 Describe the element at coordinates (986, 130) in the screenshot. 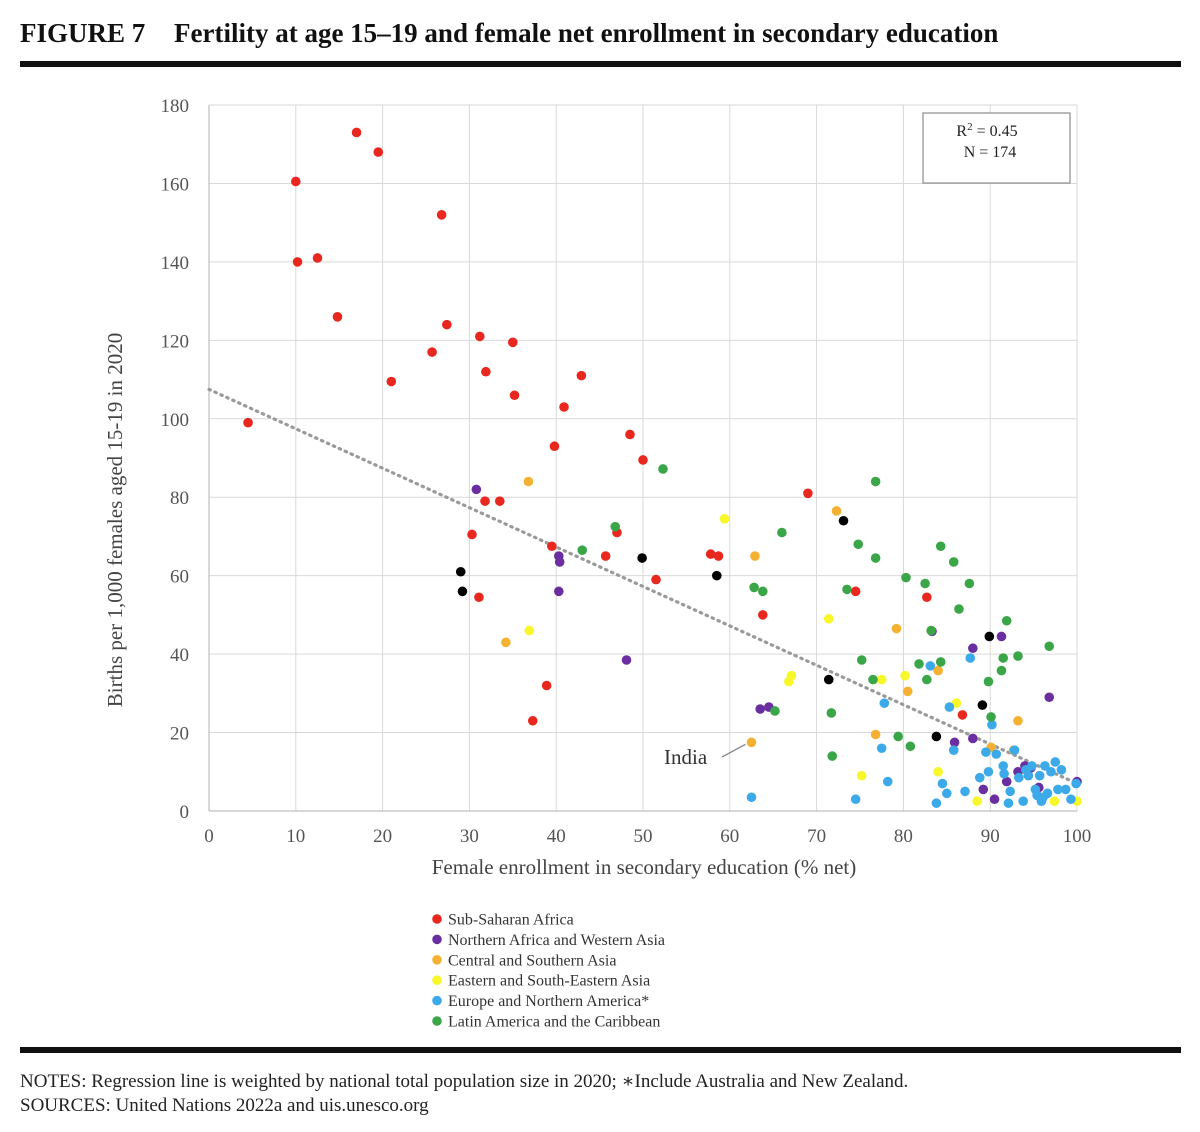

I see `svg-text: R2 = 0.45` at that location.